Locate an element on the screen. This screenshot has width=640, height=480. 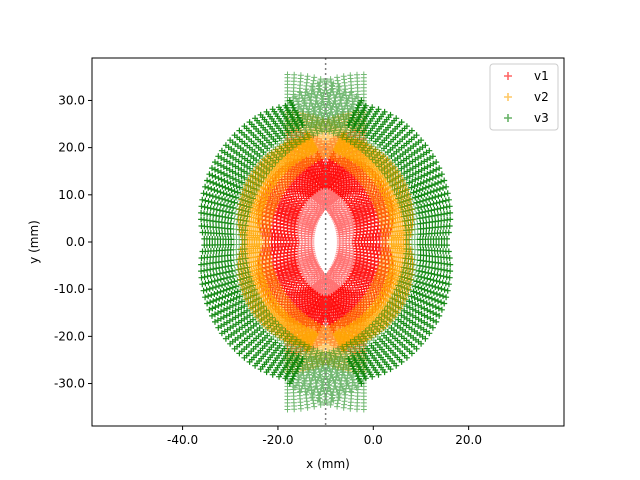
legend-label-v2: v2 is located at coordinates (541, 97).